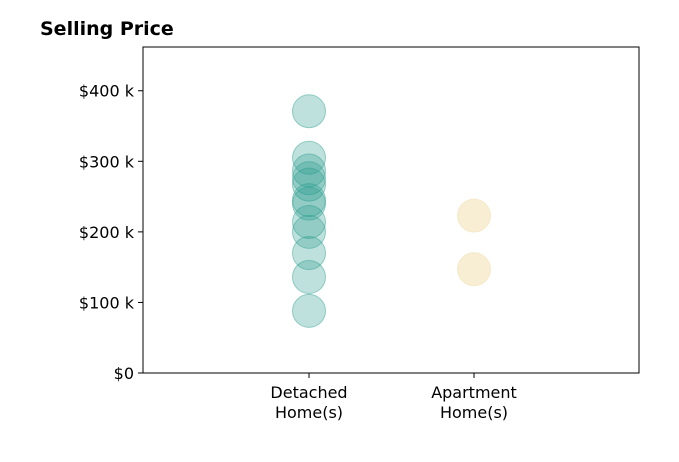  I want to click on y-tick-label: $200 k, so click(107, 232).